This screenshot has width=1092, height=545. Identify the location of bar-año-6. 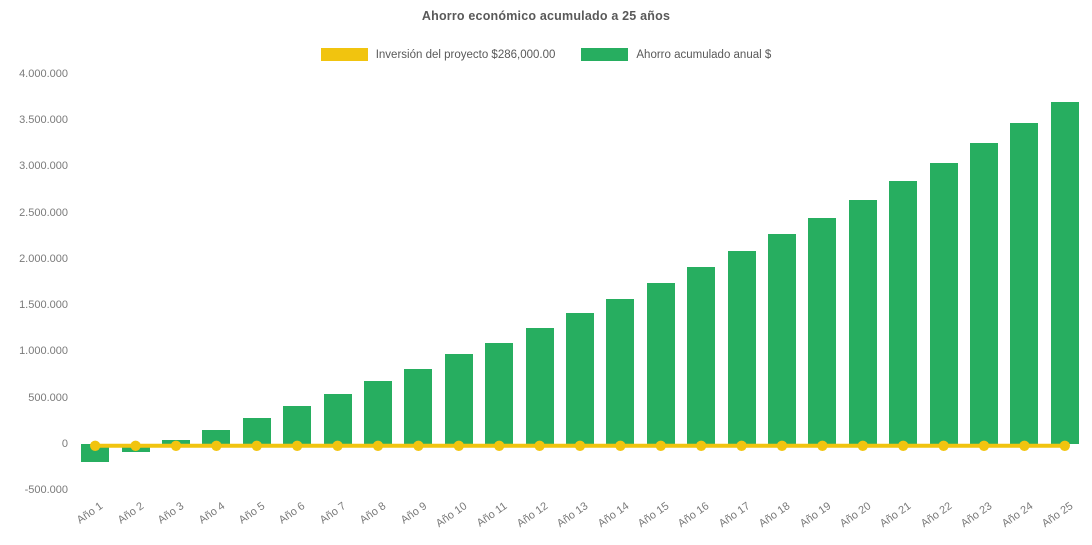
(297, 425).